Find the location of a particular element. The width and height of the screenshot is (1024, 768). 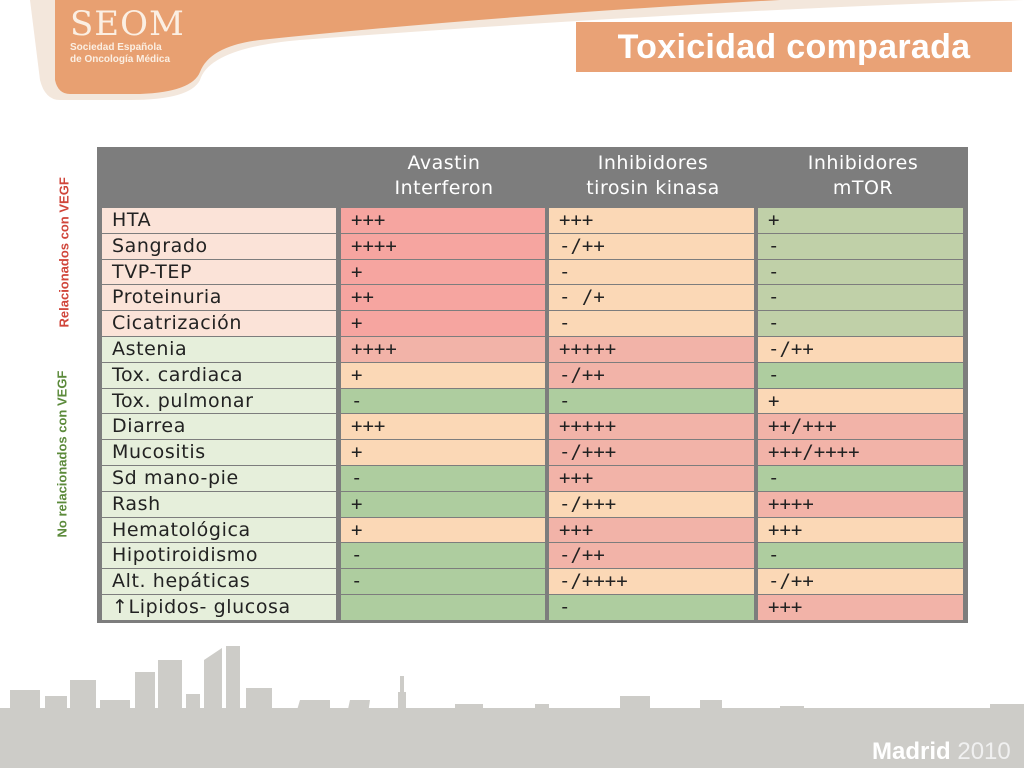

row-label: HTA is located at coordinates (219, 220).